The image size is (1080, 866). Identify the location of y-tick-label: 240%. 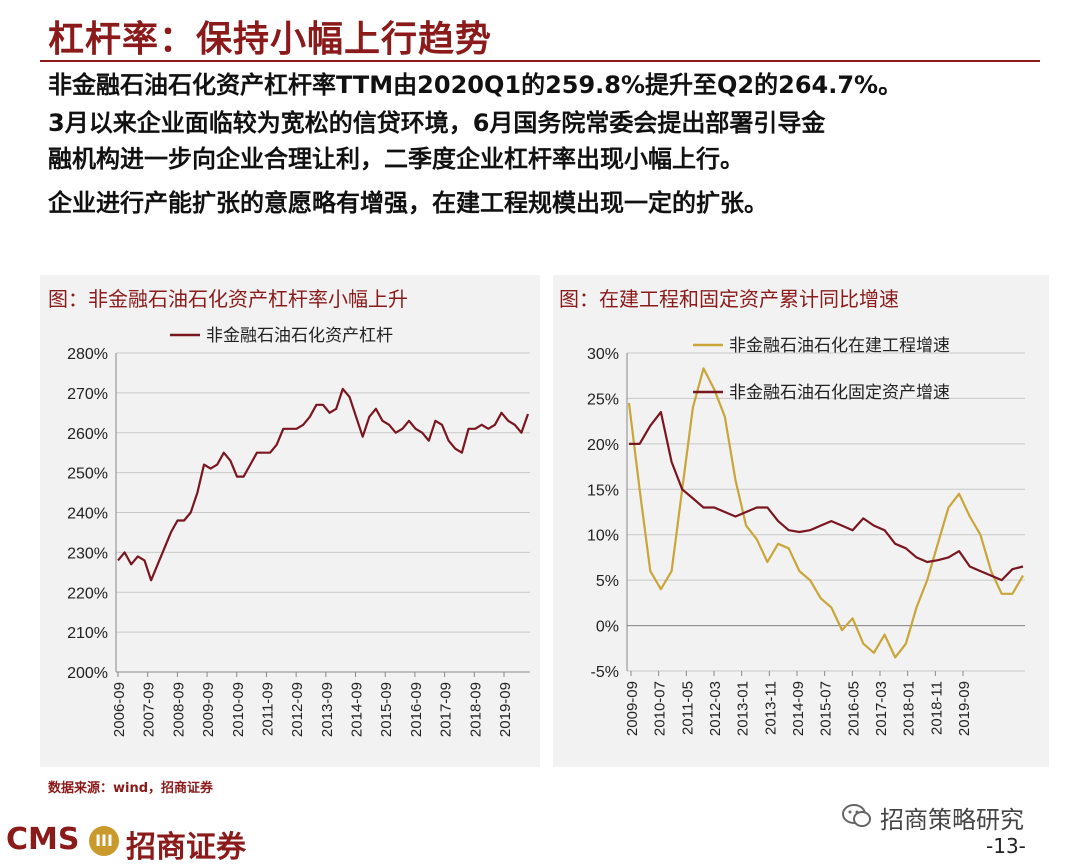
(87, 514).